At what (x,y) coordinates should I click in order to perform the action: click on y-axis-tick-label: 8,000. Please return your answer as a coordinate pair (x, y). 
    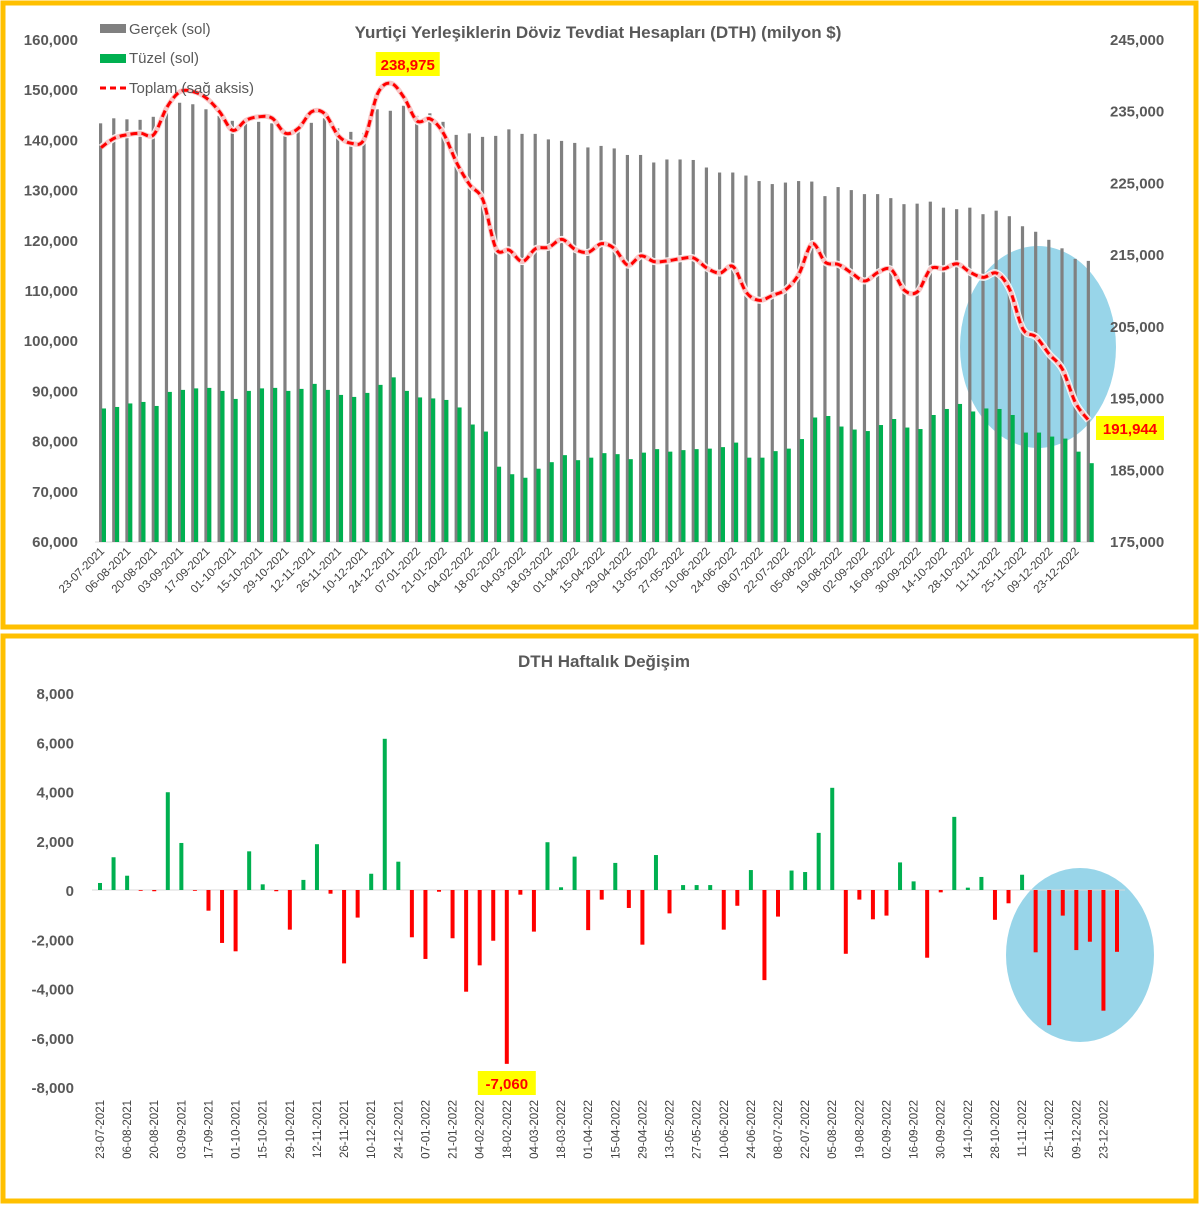
    Looking at the image, I should click on (55, 694).